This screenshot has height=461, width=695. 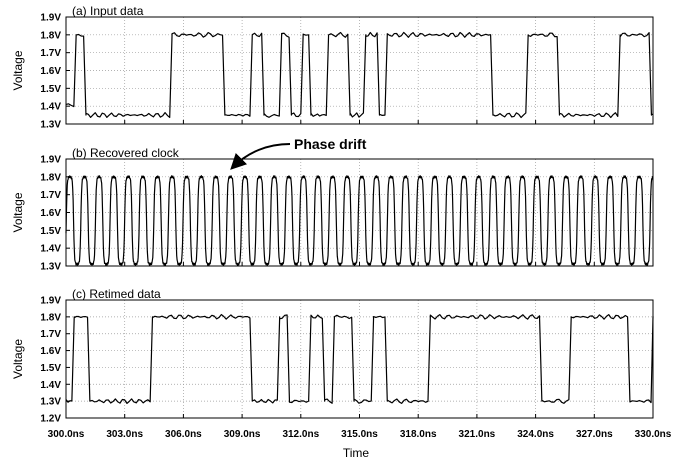 I want to click on x-tick-label: 315.0ns, so click(x=359, y=434).